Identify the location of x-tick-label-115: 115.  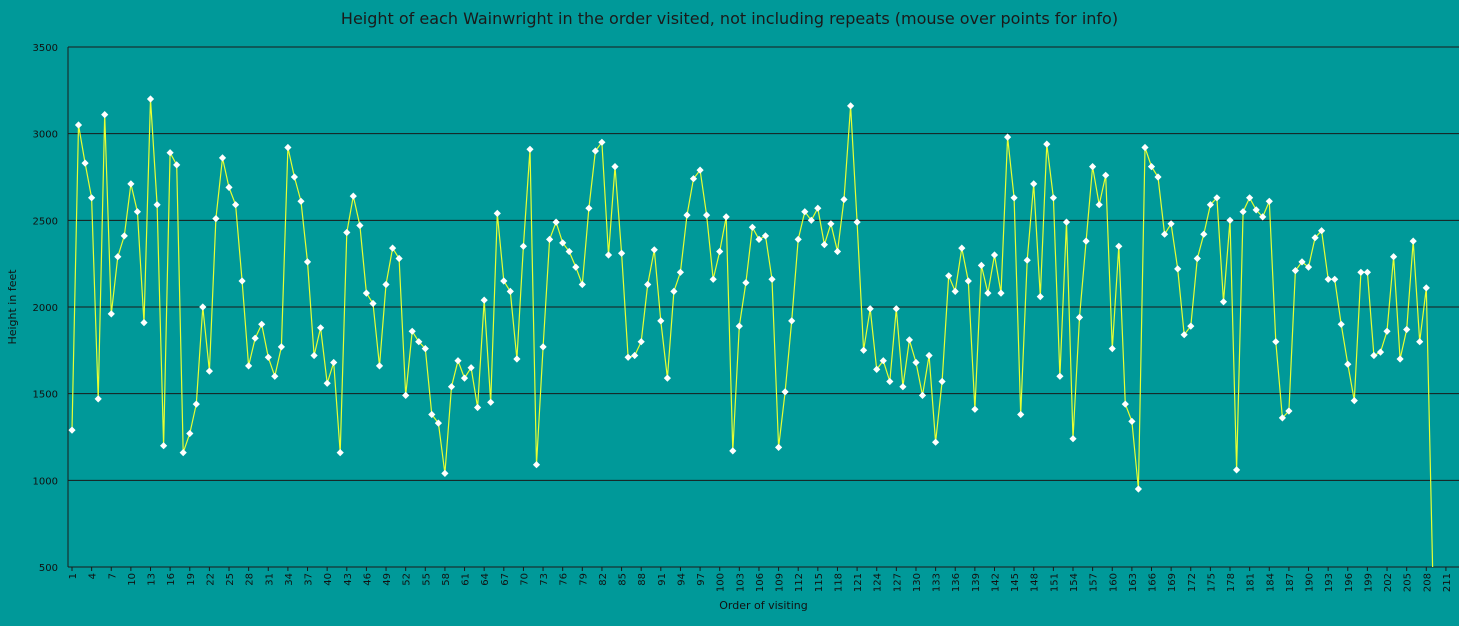
(819, 582).